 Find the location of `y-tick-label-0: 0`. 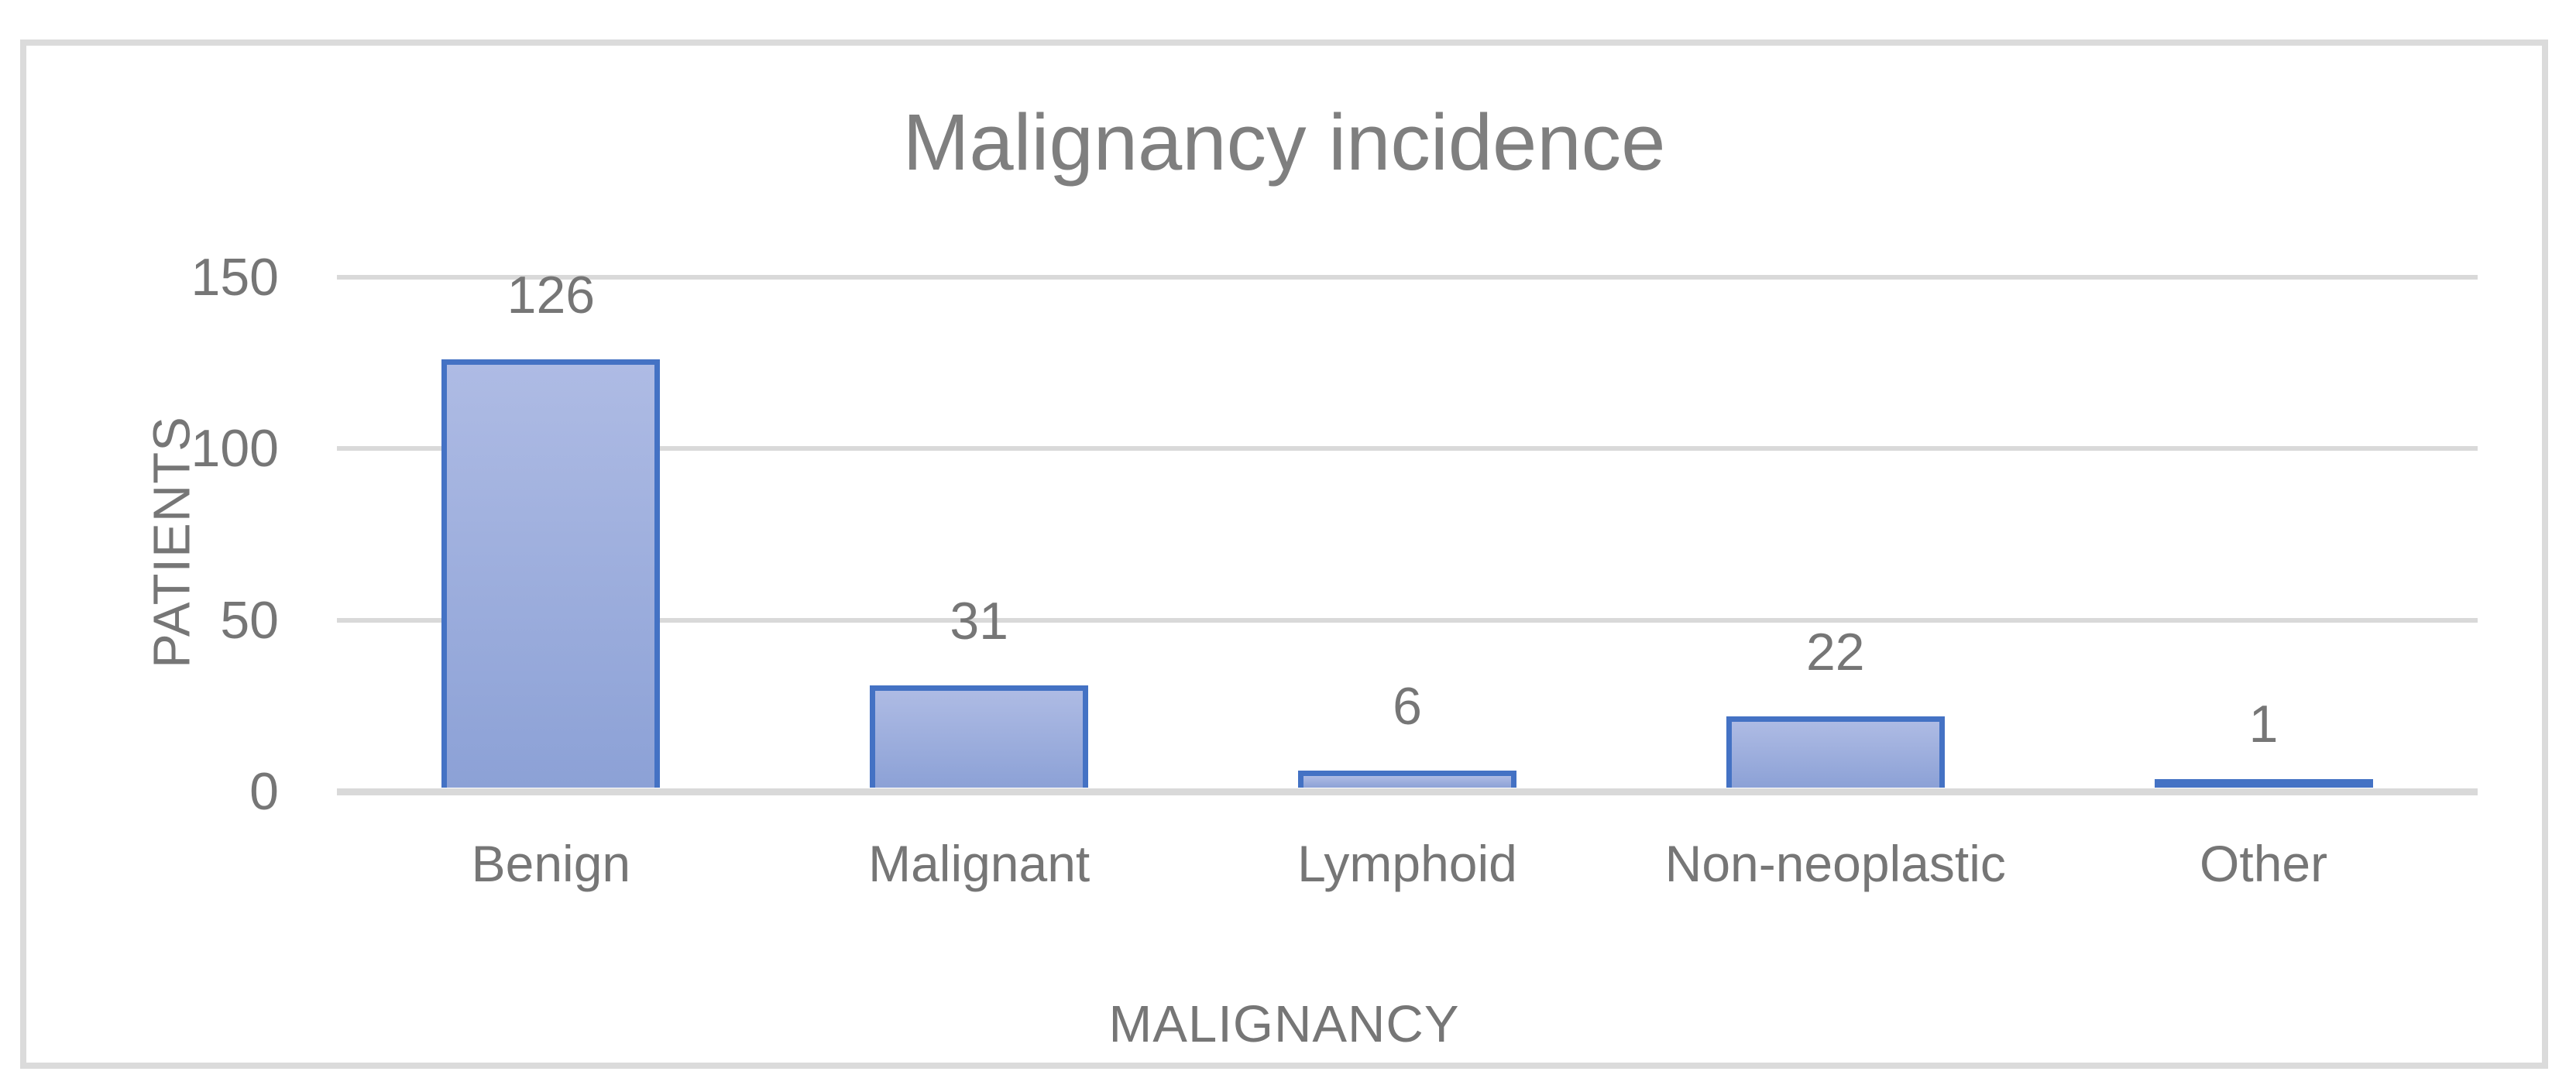

y-tick-label-0: 0 is located at coordinates (264, 791).